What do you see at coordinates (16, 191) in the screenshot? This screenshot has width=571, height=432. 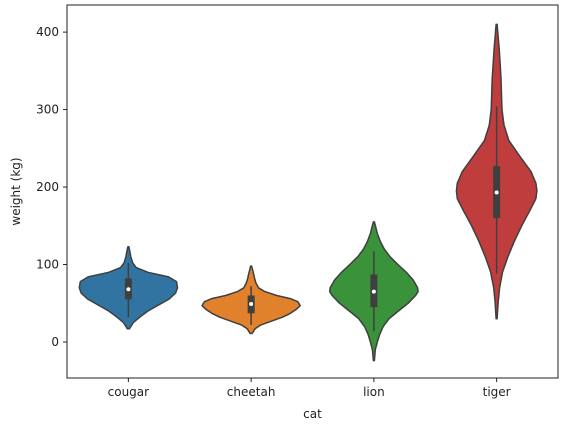 I see `y-axis-label: weight (kg)` at bounding box center [16, 191].